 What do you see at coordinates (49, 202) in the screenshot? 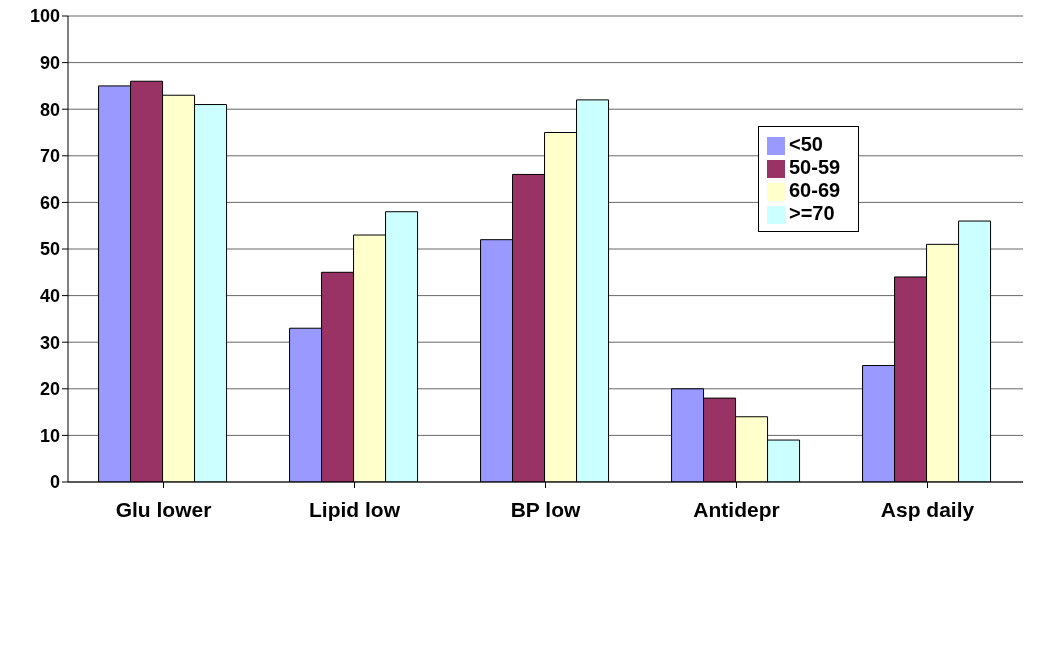
I see `y-tick-label: 60` at bounding box center [49, 202].